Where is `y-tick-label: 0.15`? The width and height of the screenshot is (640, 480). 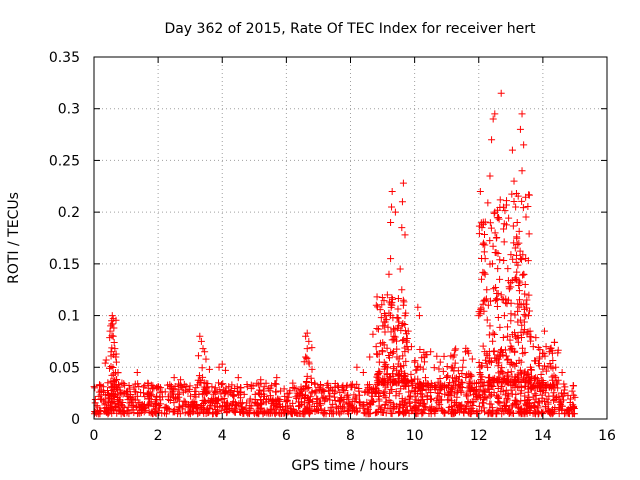
y-tick-label: 0.15 is located at coordinates (64, 265).